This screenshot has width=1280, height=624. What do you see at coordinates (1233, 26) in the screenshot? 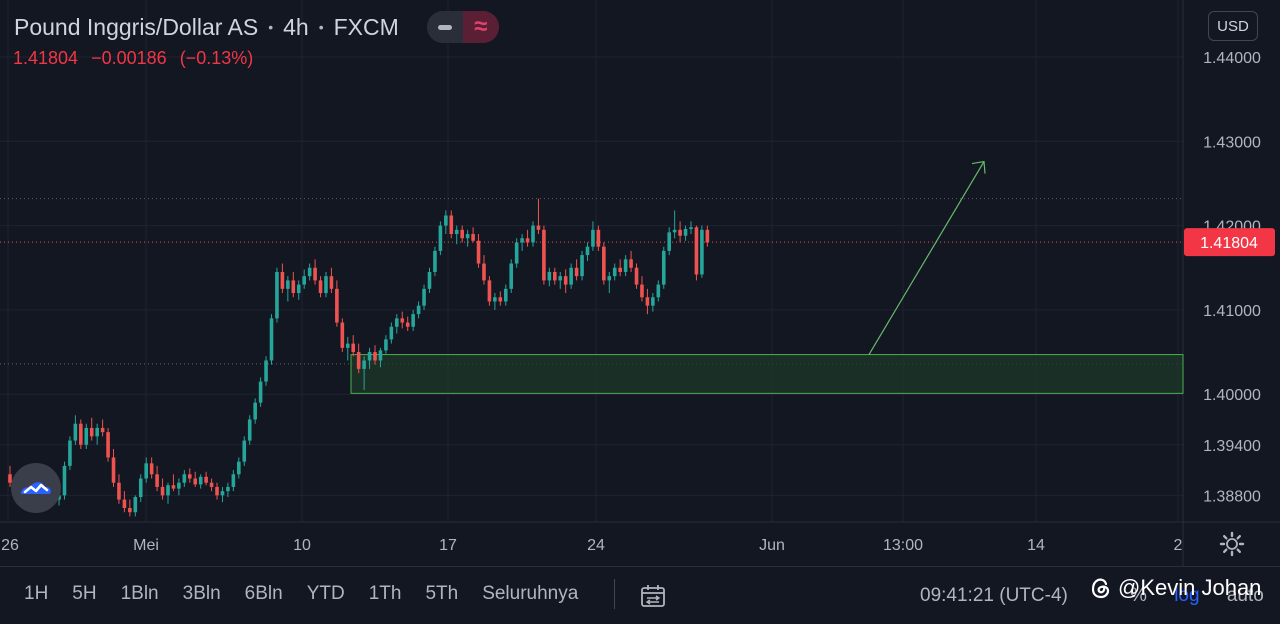
I see `currency-button: USD` at bounding box center [1233, 26].